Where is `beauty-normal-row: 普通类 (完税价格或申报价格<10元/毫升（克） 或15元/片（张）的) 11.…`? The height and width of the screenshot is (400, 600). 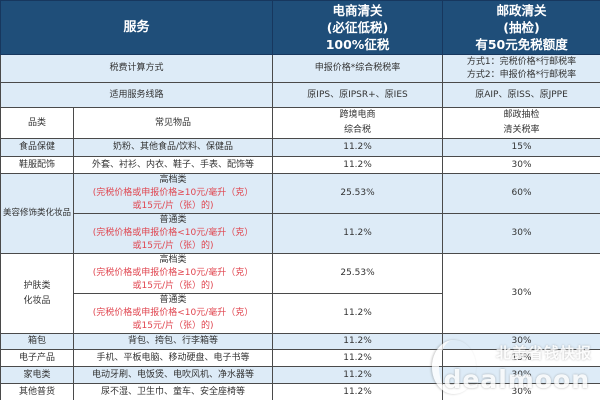
beauty-normal-row: 普通类 (完税价格或申报价格<10元/毫升（克） 或15元/片（张）的) 11.… is located at coordinates (300, 233).